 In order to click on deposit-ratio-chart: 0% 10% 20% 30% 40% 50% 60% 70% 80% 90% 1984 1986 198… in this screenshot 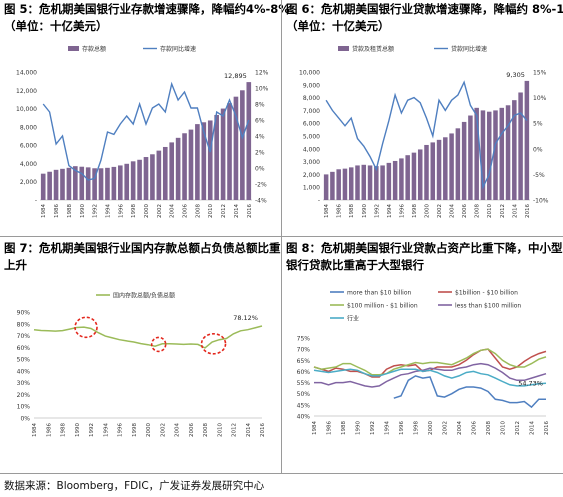, I will do `click(141, 365)`.